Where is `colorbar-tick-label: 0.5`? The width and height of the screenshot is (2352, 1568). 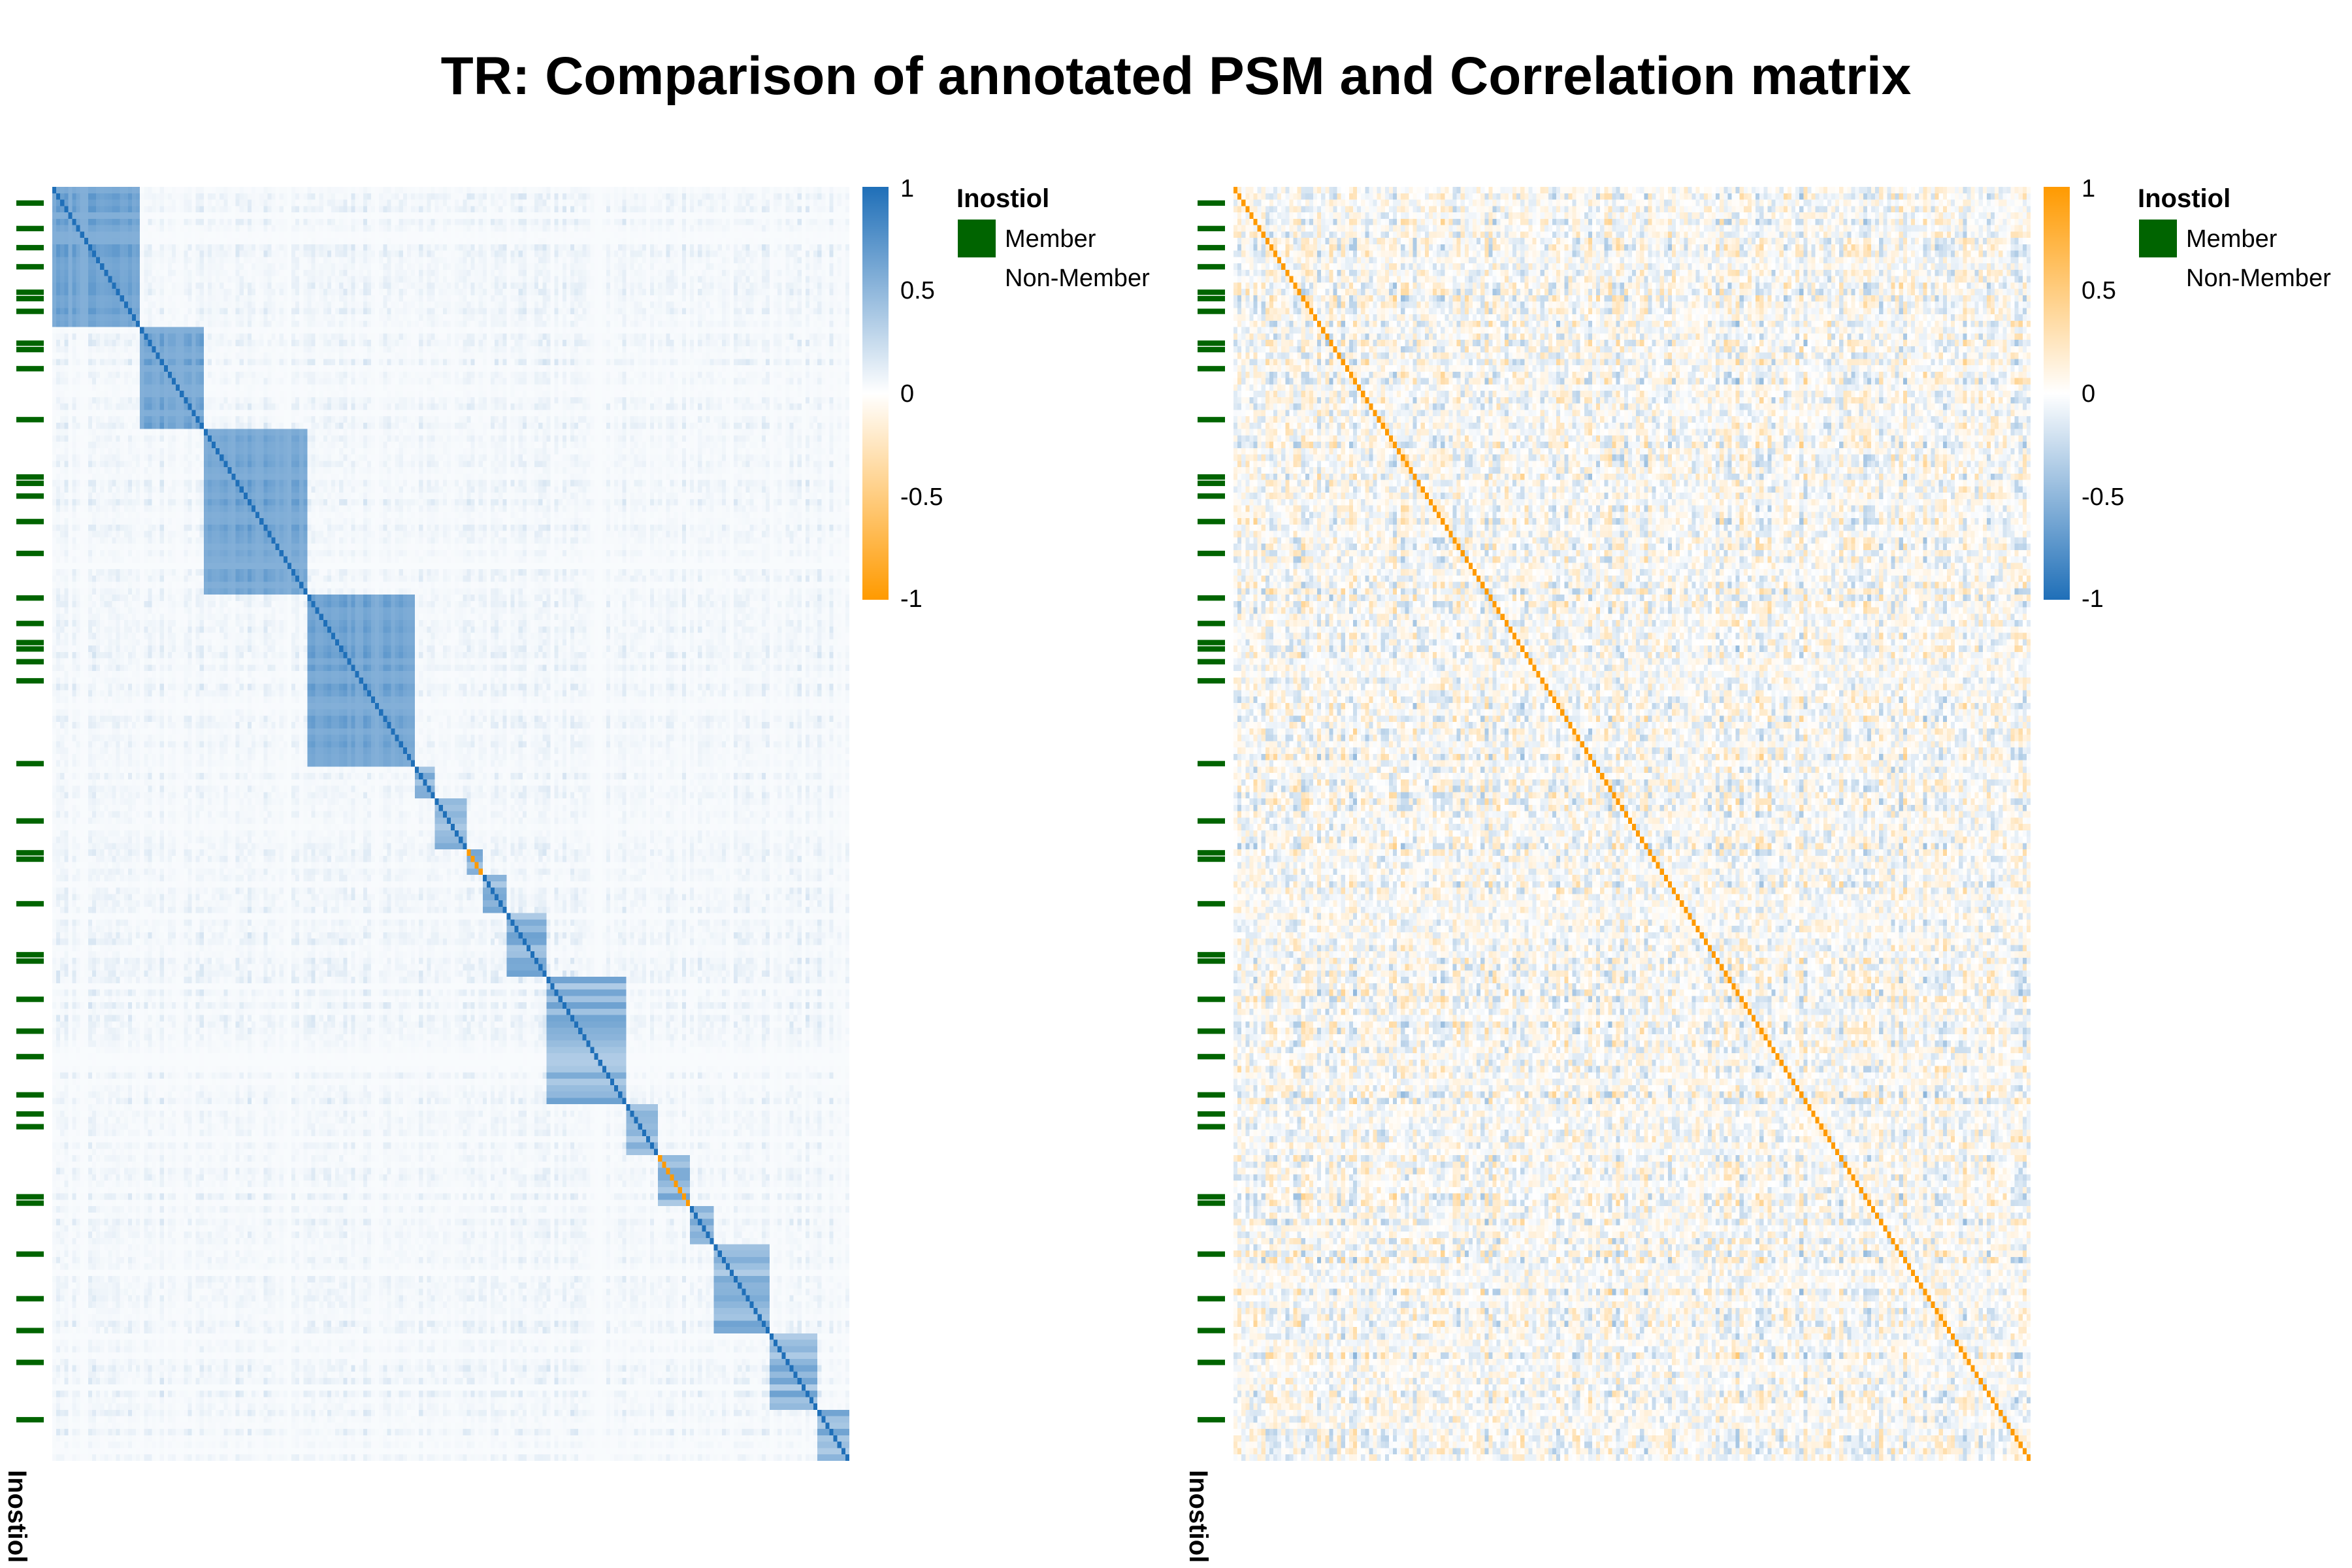 colorbar-tick-label: 0.5 is located at coordinates (917, 290).